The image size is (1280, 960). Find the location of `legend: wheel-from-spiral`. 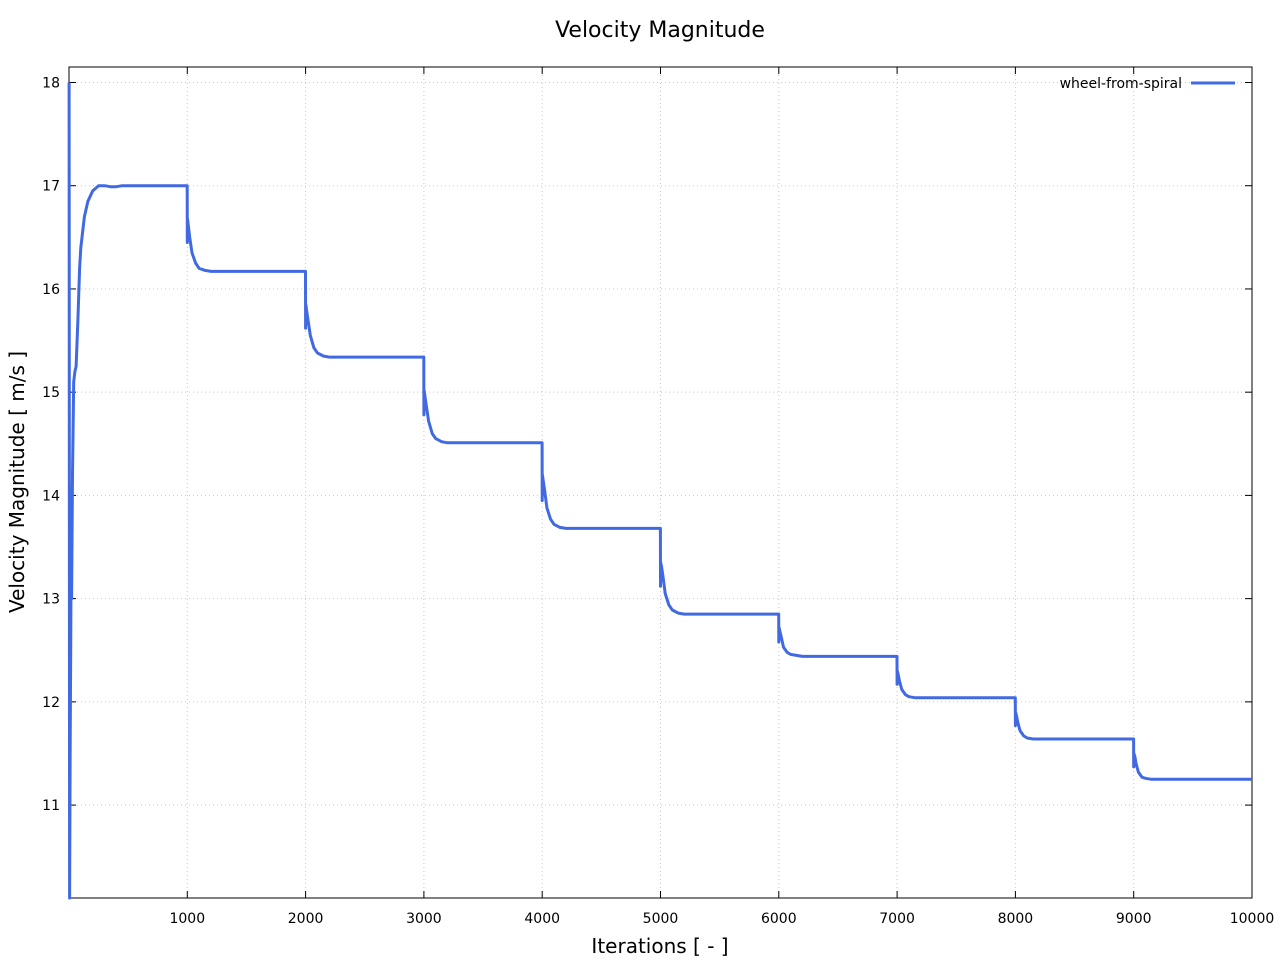

legend: wheel-from-spiral is located at coordinates (1147, 84).